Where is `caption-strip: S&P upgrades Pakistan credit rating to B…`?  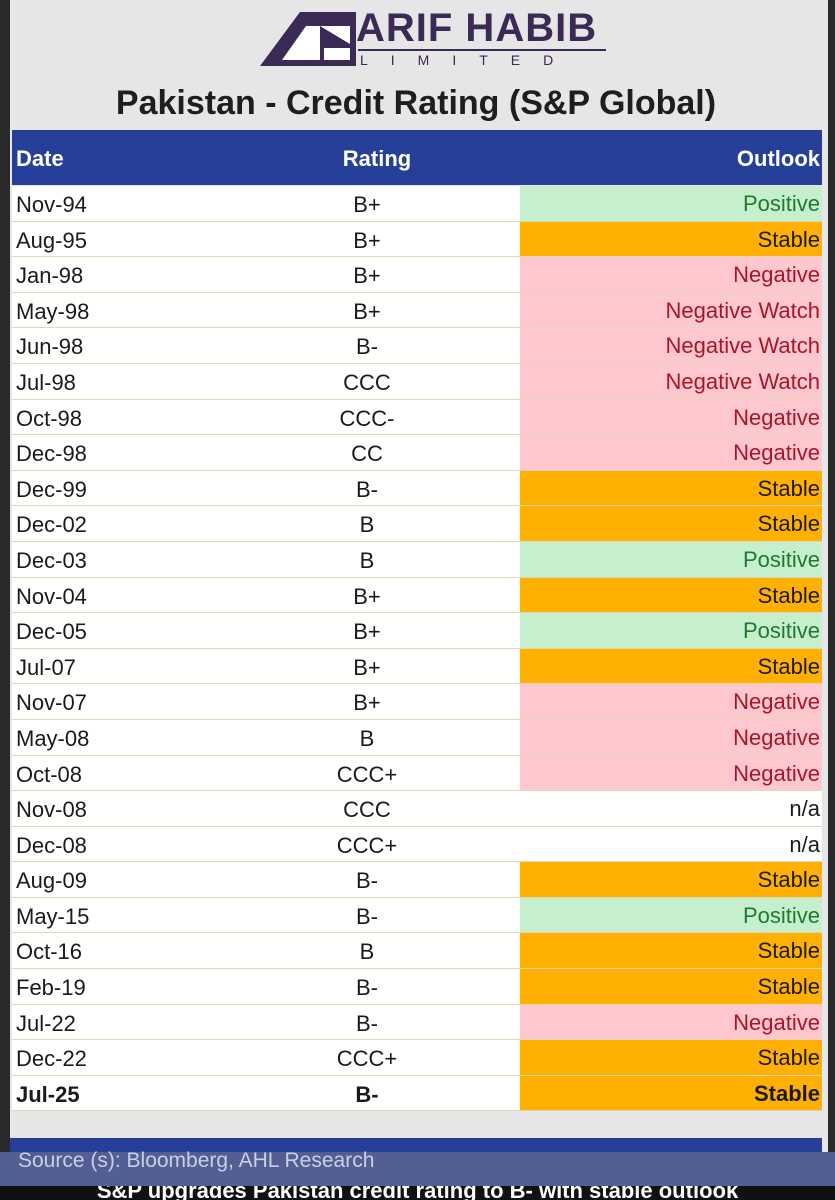 caption-strip: S&P upgrades Pakistan credit rating to B… is located at coordinates (417, 1193).